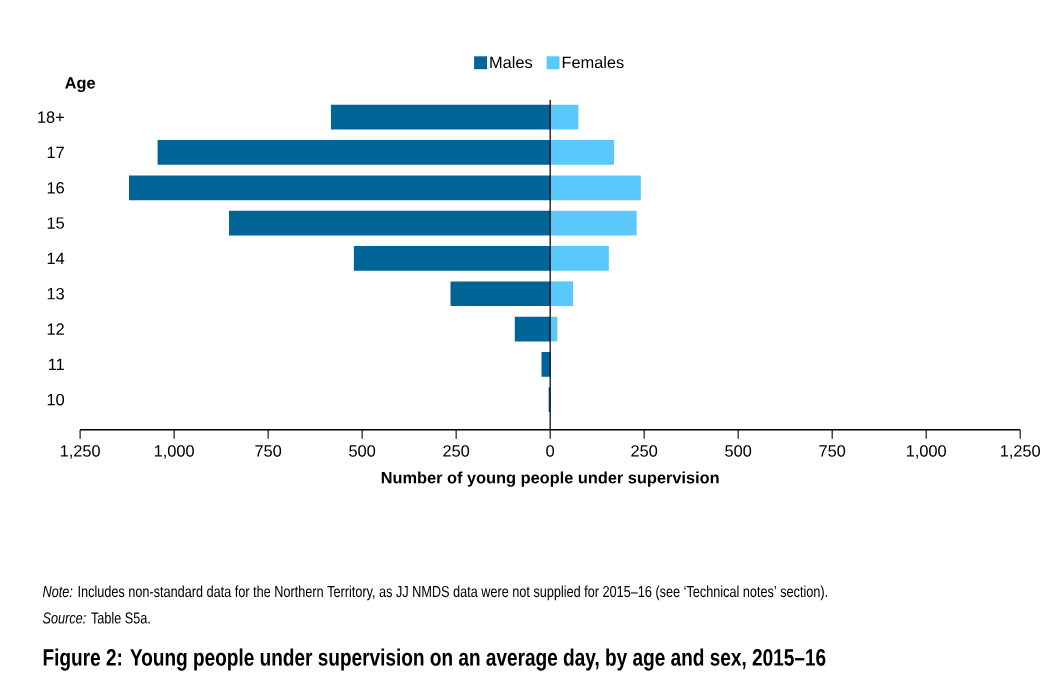 The image size is (1052, 687). What do you see at coordinates (550, 479) in the screenshot?
I see `x-axis-title: Number of young people under supervision` at bounding box center [550, 479].